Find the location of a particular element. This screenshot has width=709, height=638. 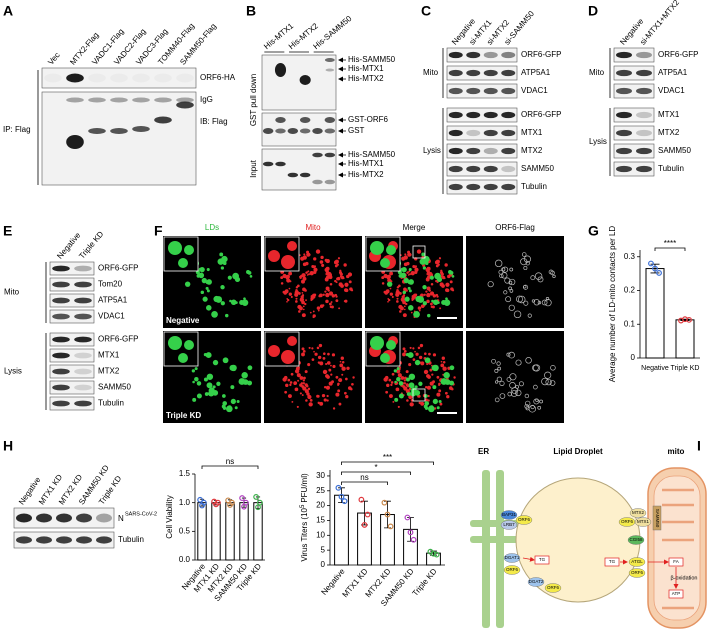

lane-label: Triple KD is located at coordinates (91, 244).